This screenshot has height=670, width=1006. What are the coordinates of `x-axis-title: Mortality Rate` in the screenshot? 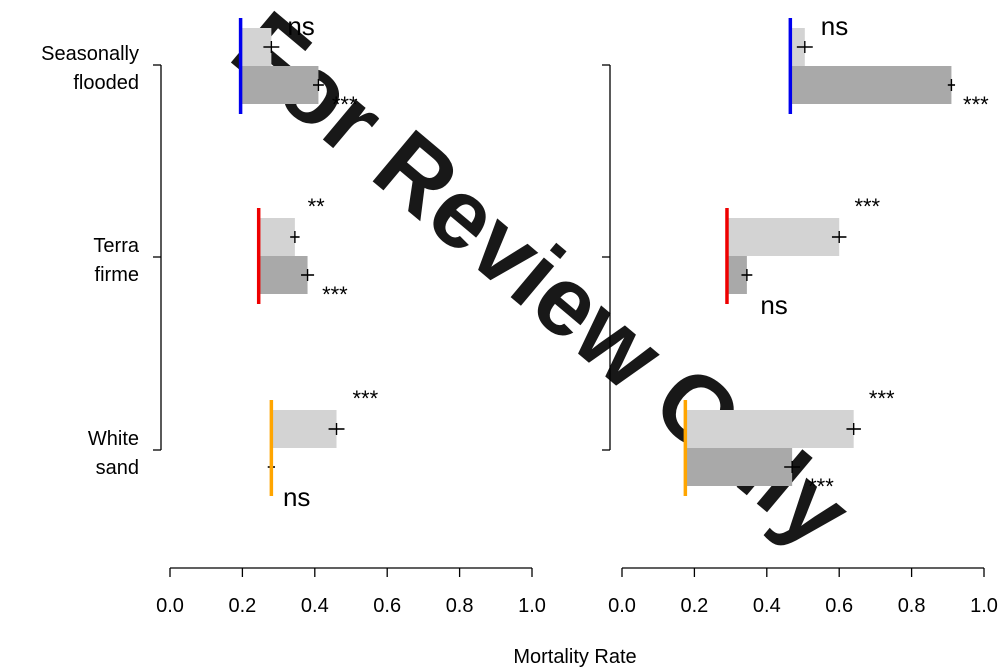 It's located at (574, 657).